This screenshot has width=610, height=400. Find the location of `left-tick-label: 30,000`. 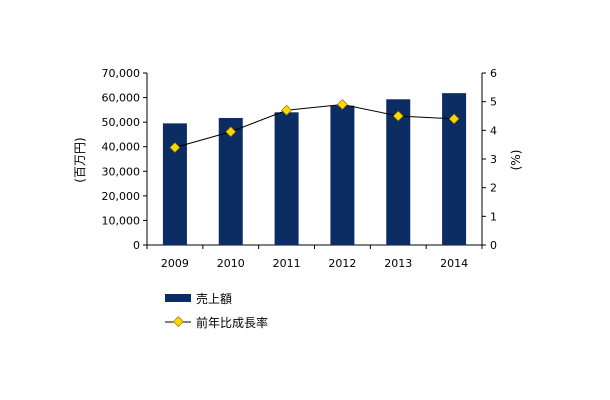

left-tick-label: 30,000 is located at coordinates (121, 171).